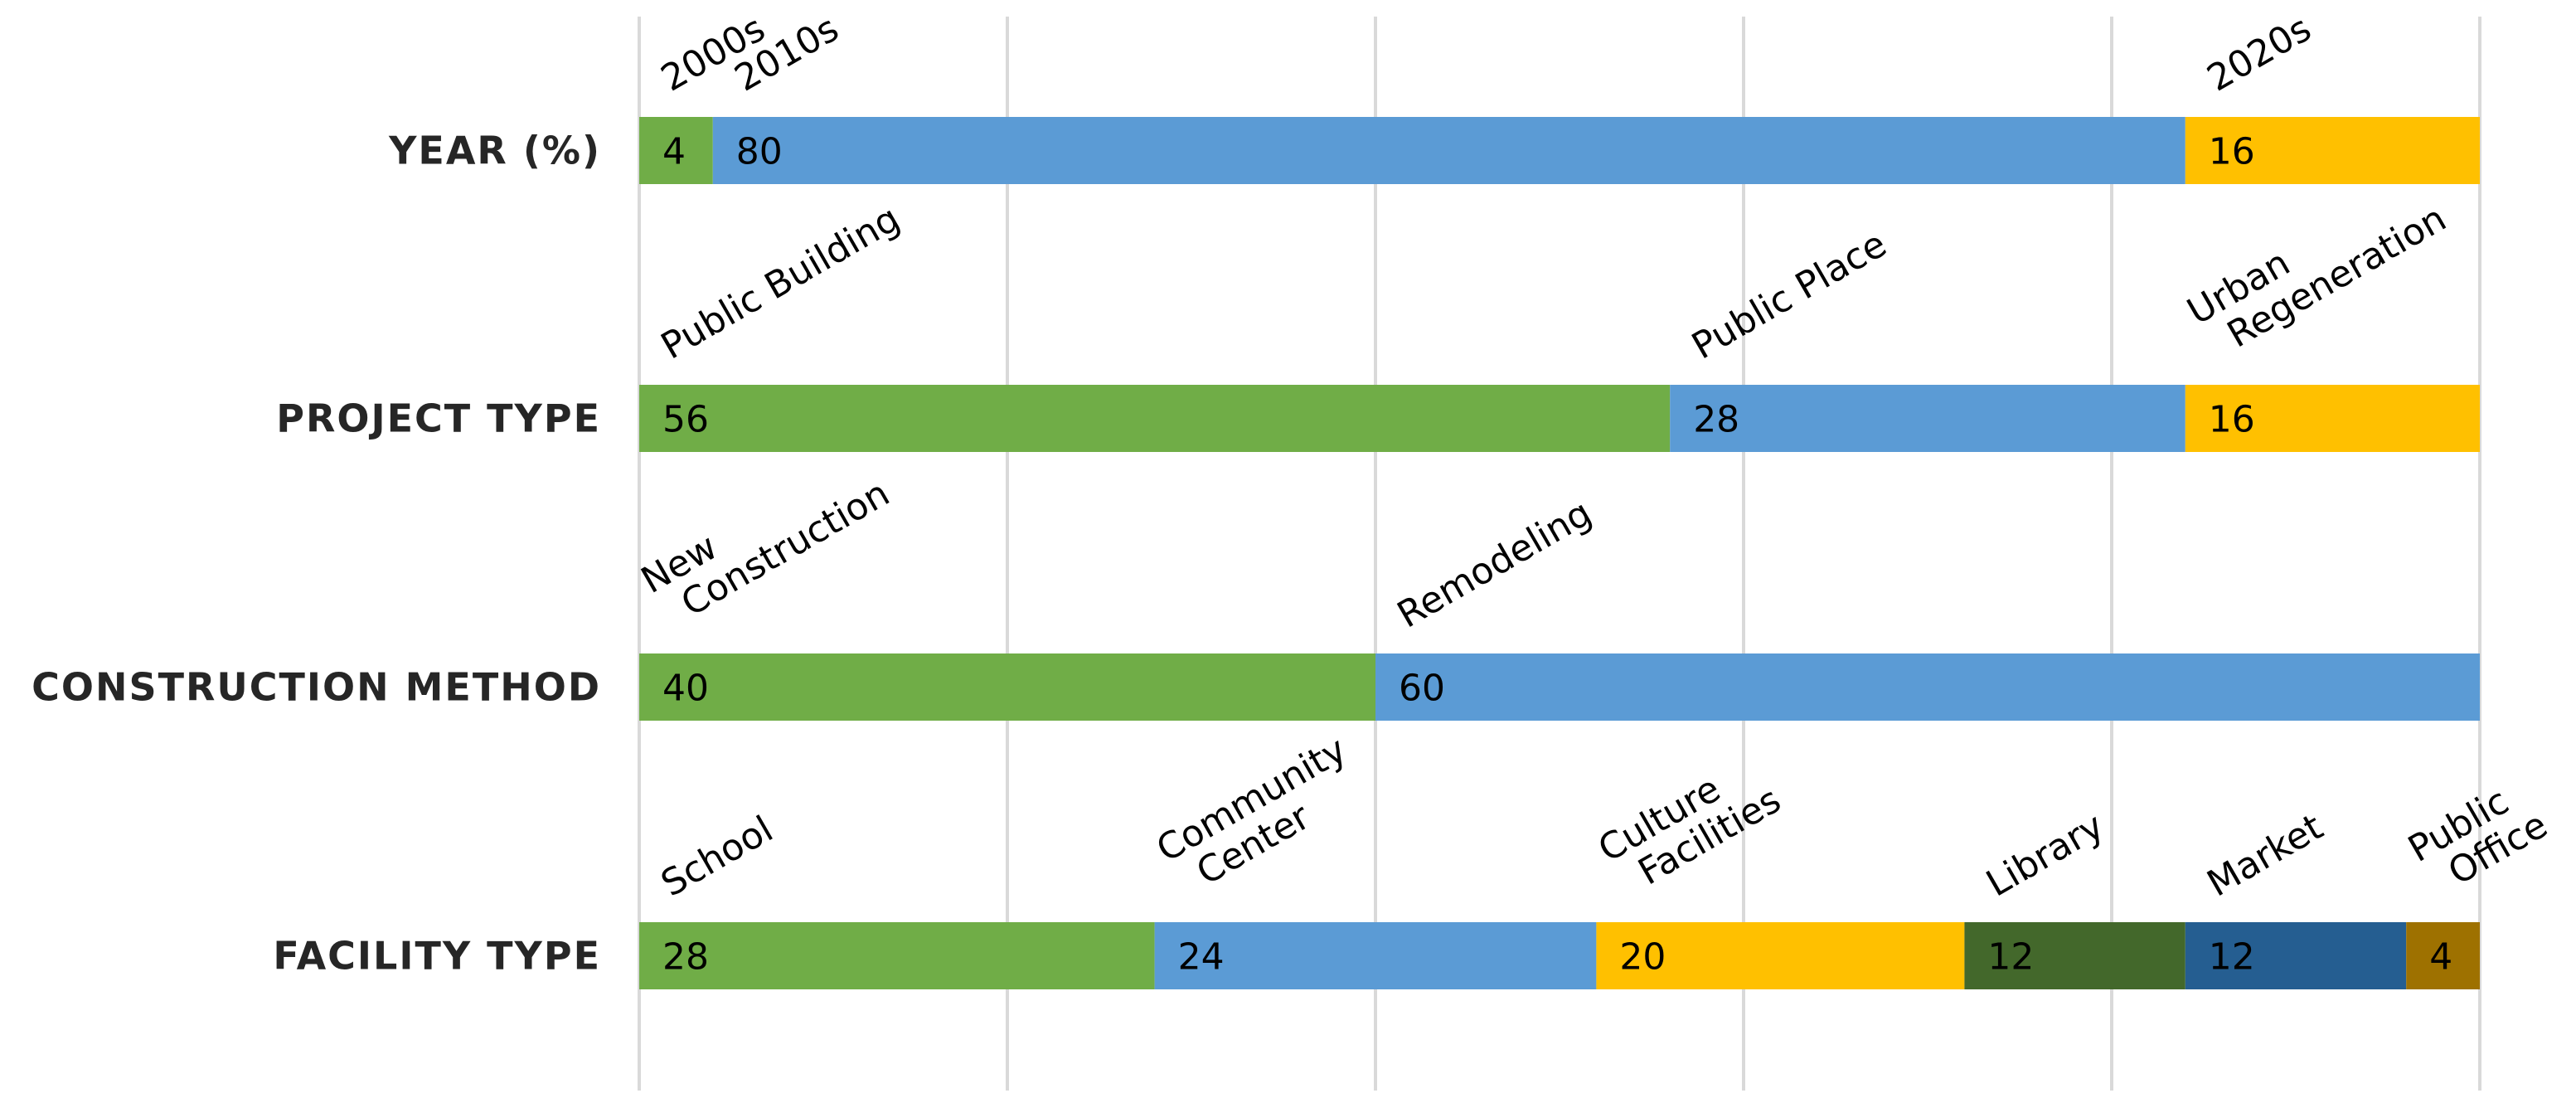  Describe the element at coordinates (1422, 689) in the screenshot. I see `value-label: 60` at that location.